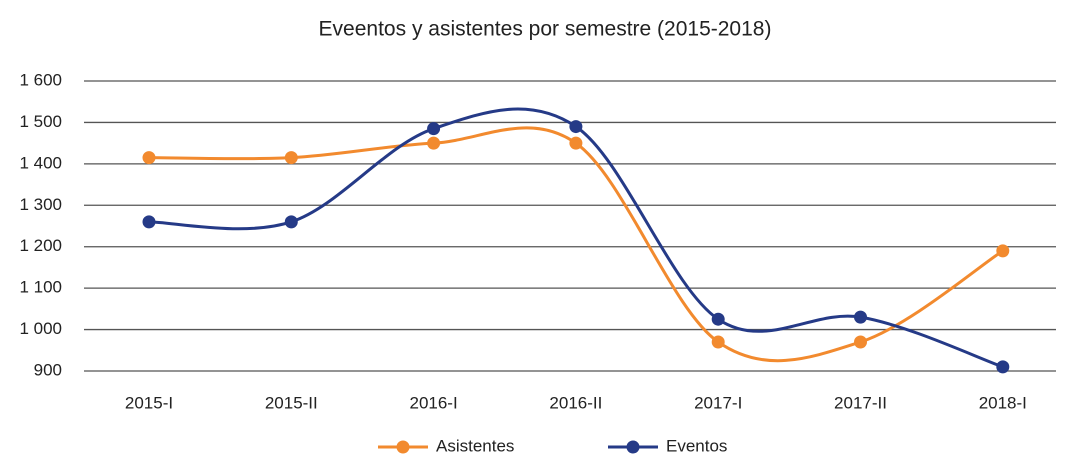 This screenshot has height=463, width=1070. What do you see at coordinates (475, 445) in the screenshot?
I see `legend-label: Asistentes` at bounding box center [475, 445].